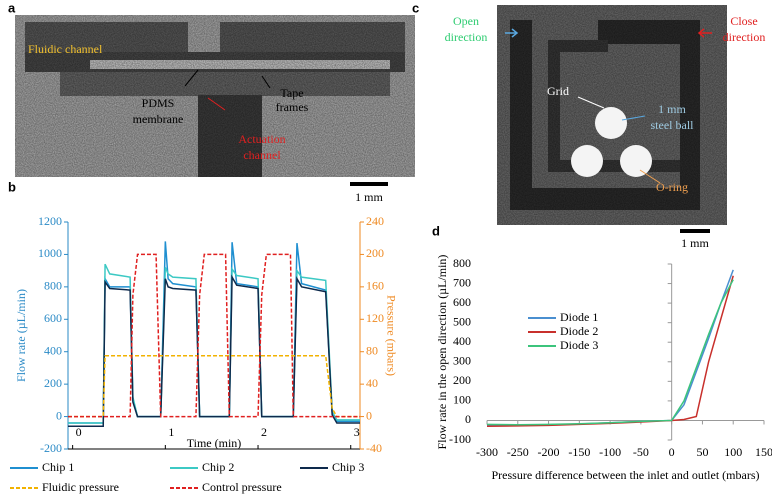 This screenshot has width=772, height=503. I want to click on micrograph-c, so click(612, 119).